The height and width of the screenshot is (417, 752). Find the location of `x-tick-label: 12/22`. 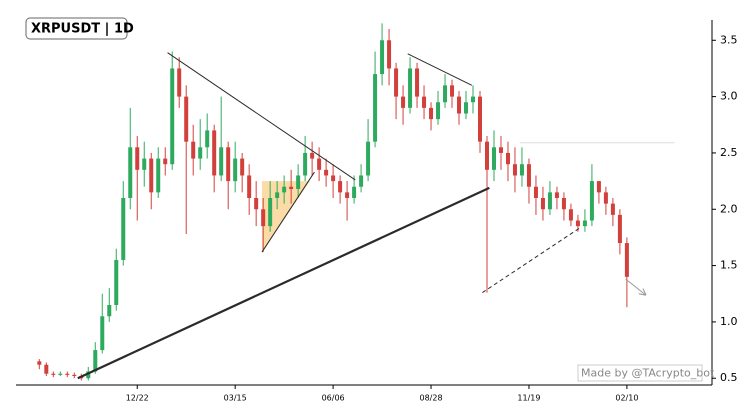

x-tick-label: 12/22 is located at coordinates (137, 398).